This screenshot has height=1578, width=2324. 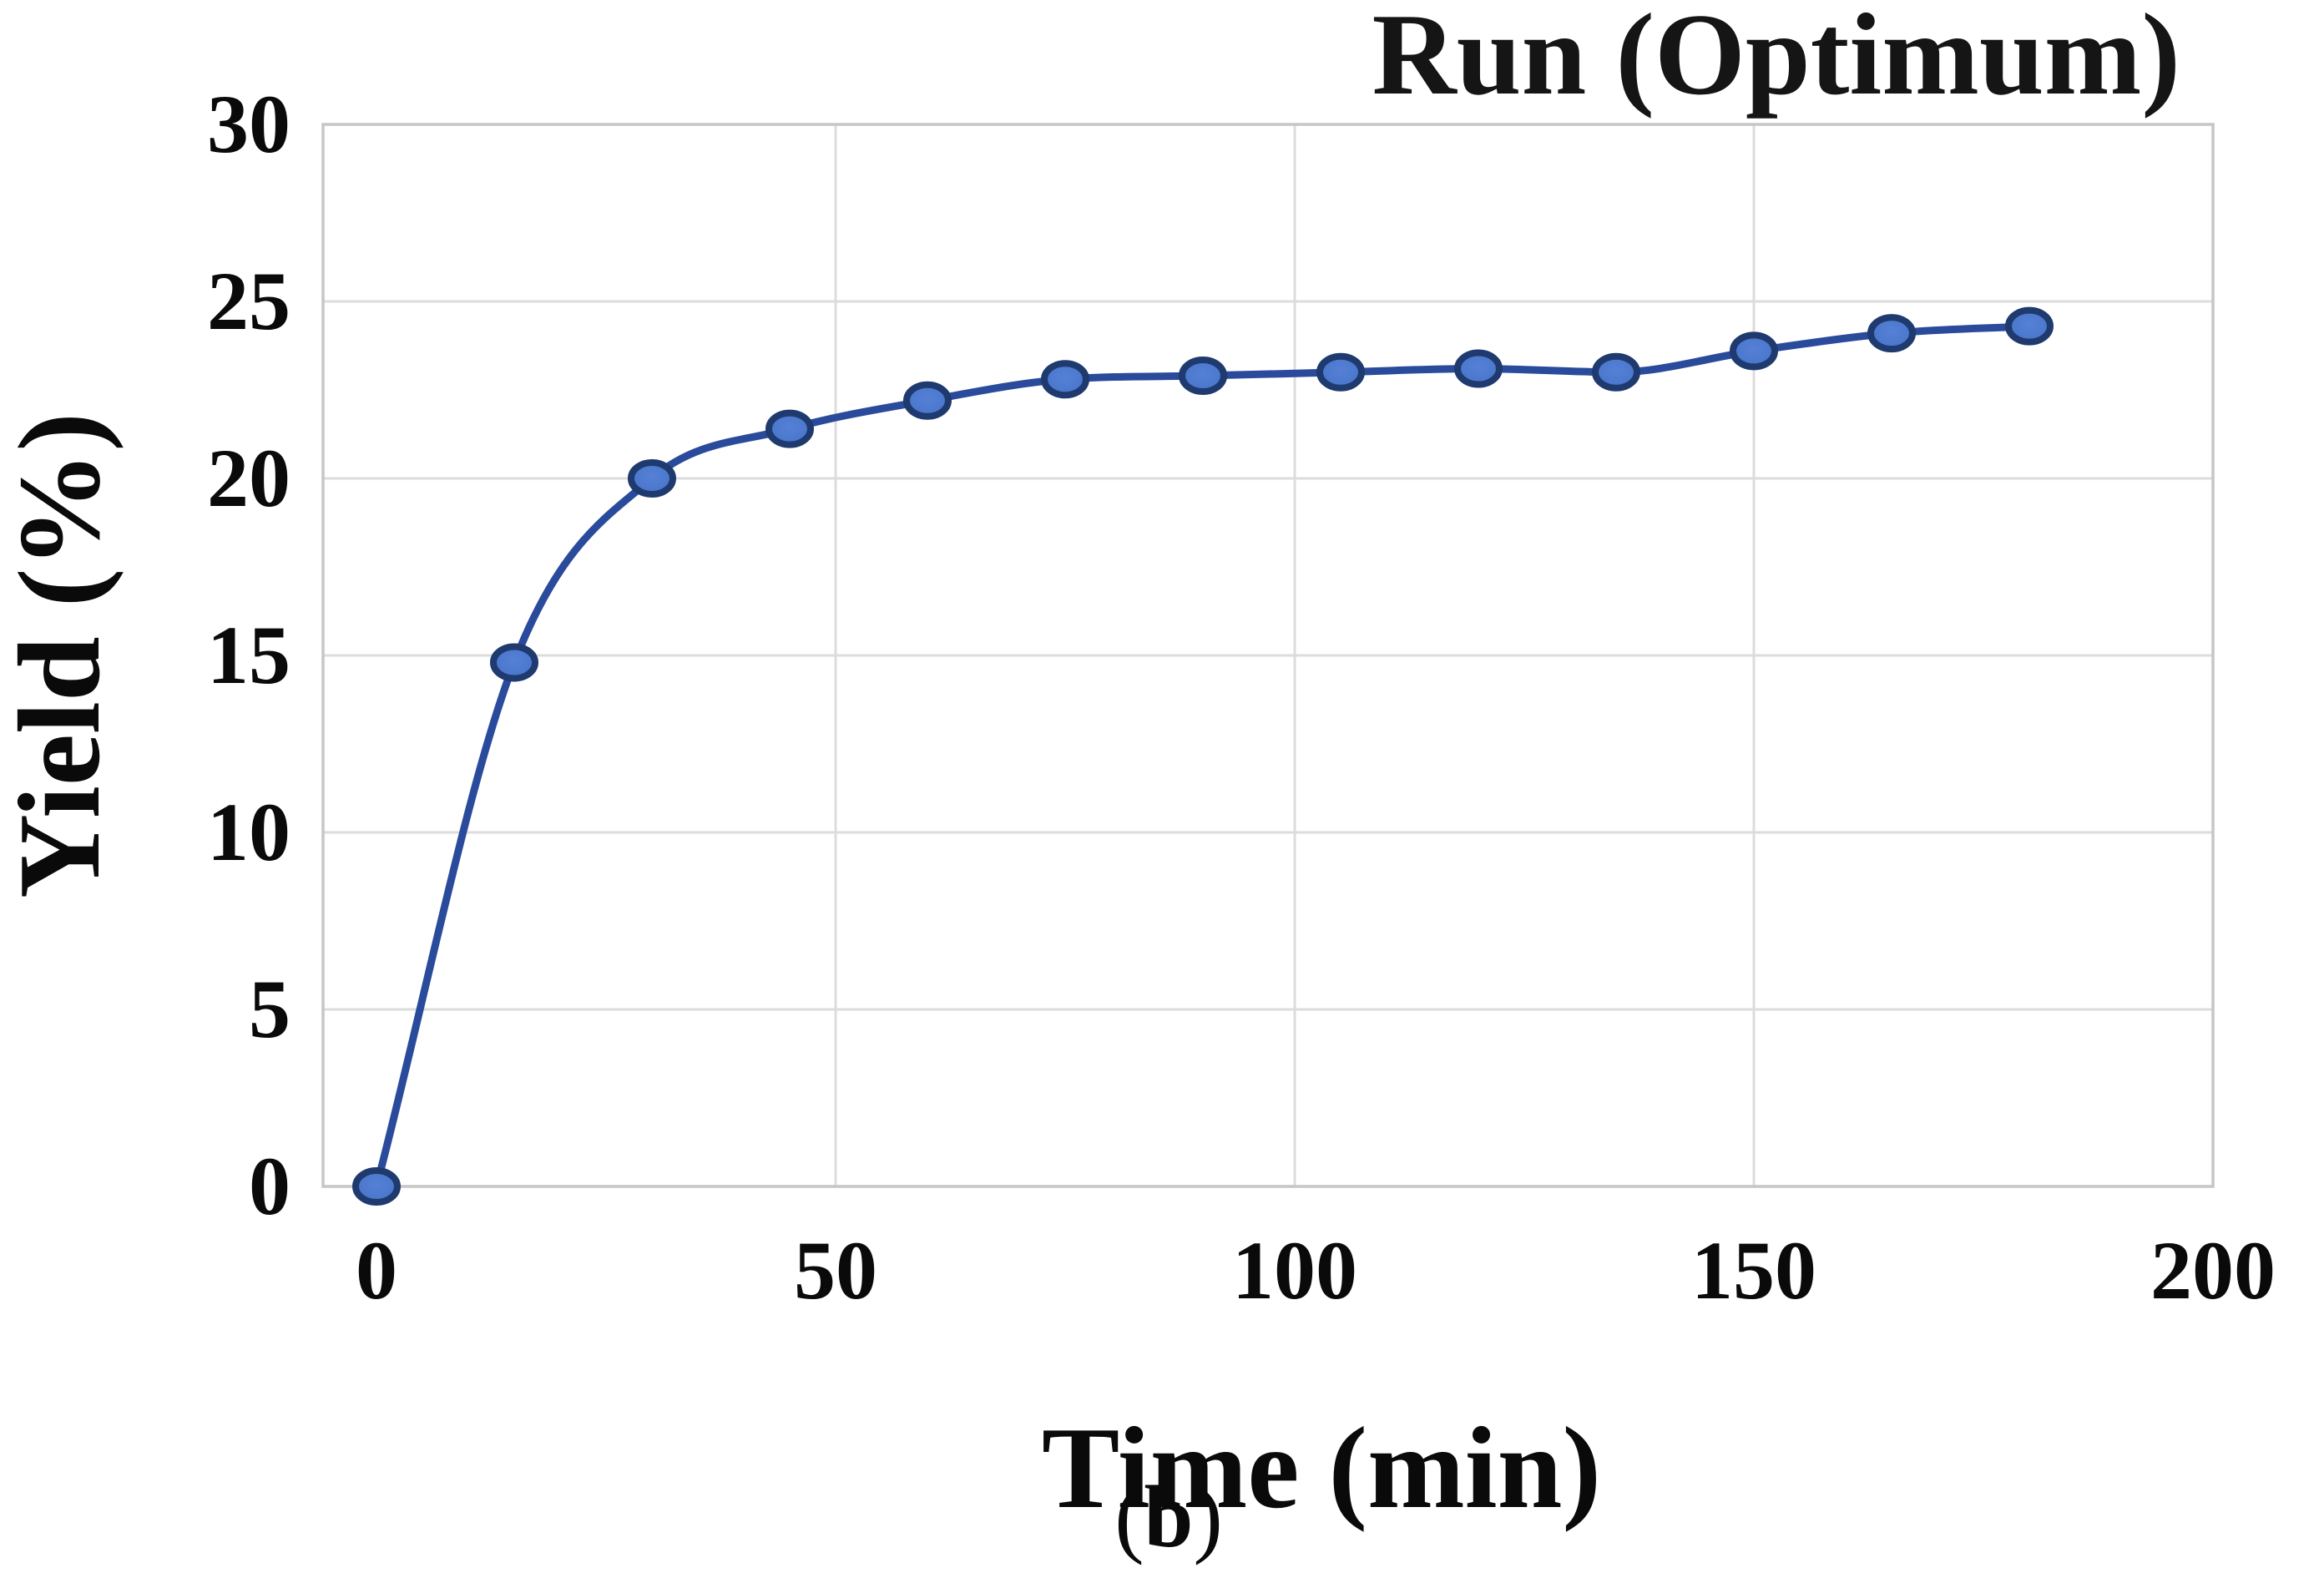 What do you see at coordinates (2213, 1270) in the screenshot?
I see `x-tick-label: 200` at bounding box center [2213, 1270].